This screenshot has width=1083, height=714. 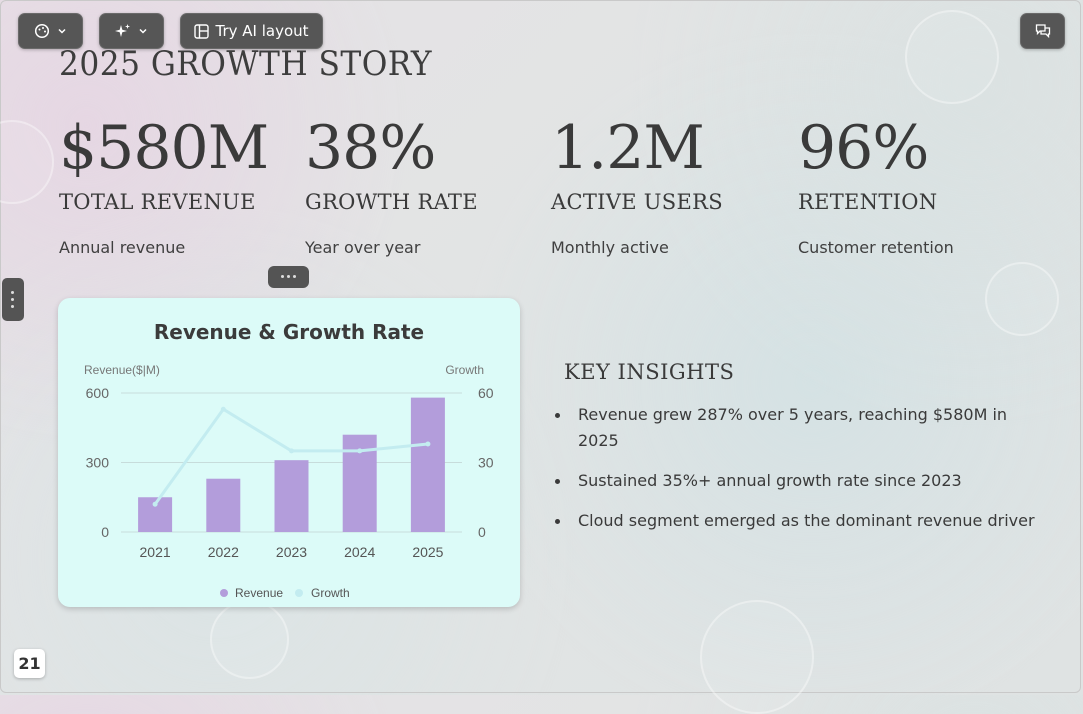 What do you see at coordinates (876, 247) in the screenshot?
I see `stat-description: Customer retention` at bounding box center [876, 247].